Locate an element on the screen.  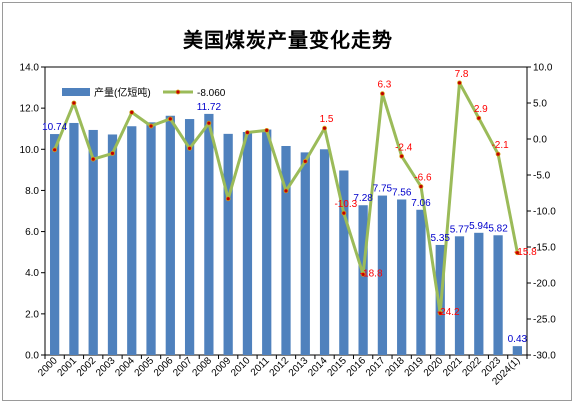
x-tick-label: 2009 is located at coordinates (222, 367).